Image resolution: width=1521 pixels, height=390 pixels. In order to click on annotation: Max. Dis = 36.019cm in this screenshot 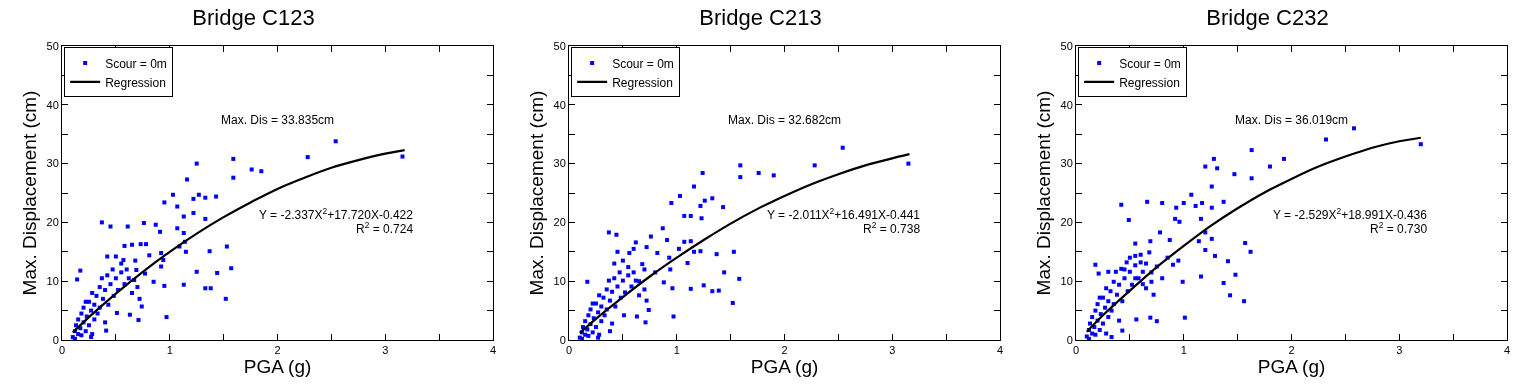, I will do `click(1292, 120)`.